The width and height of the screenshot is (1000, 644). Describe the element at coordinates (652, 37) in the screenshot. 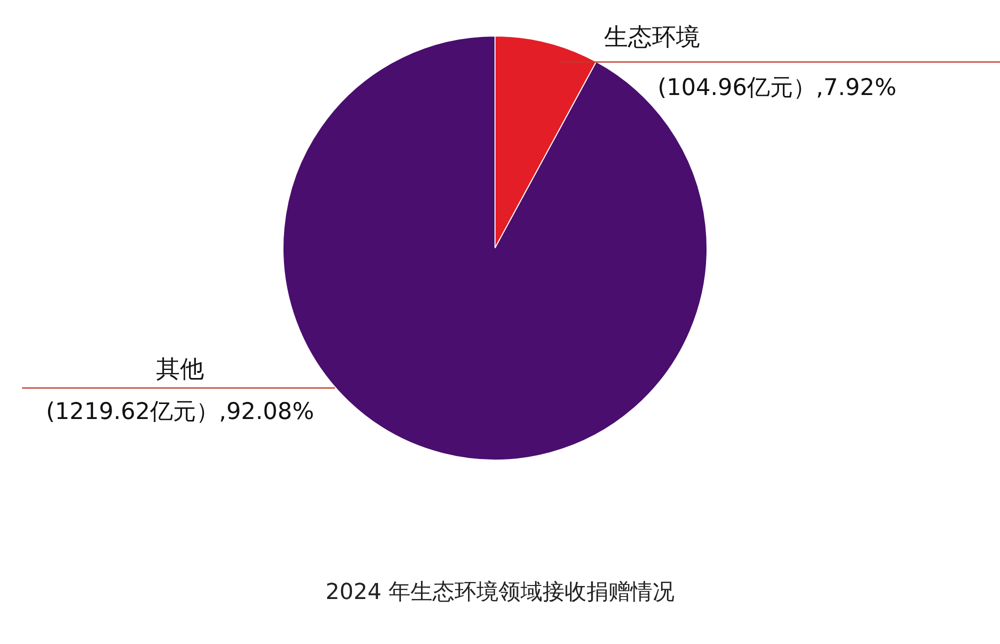

I see `slice-label: 生态环境` at that location.